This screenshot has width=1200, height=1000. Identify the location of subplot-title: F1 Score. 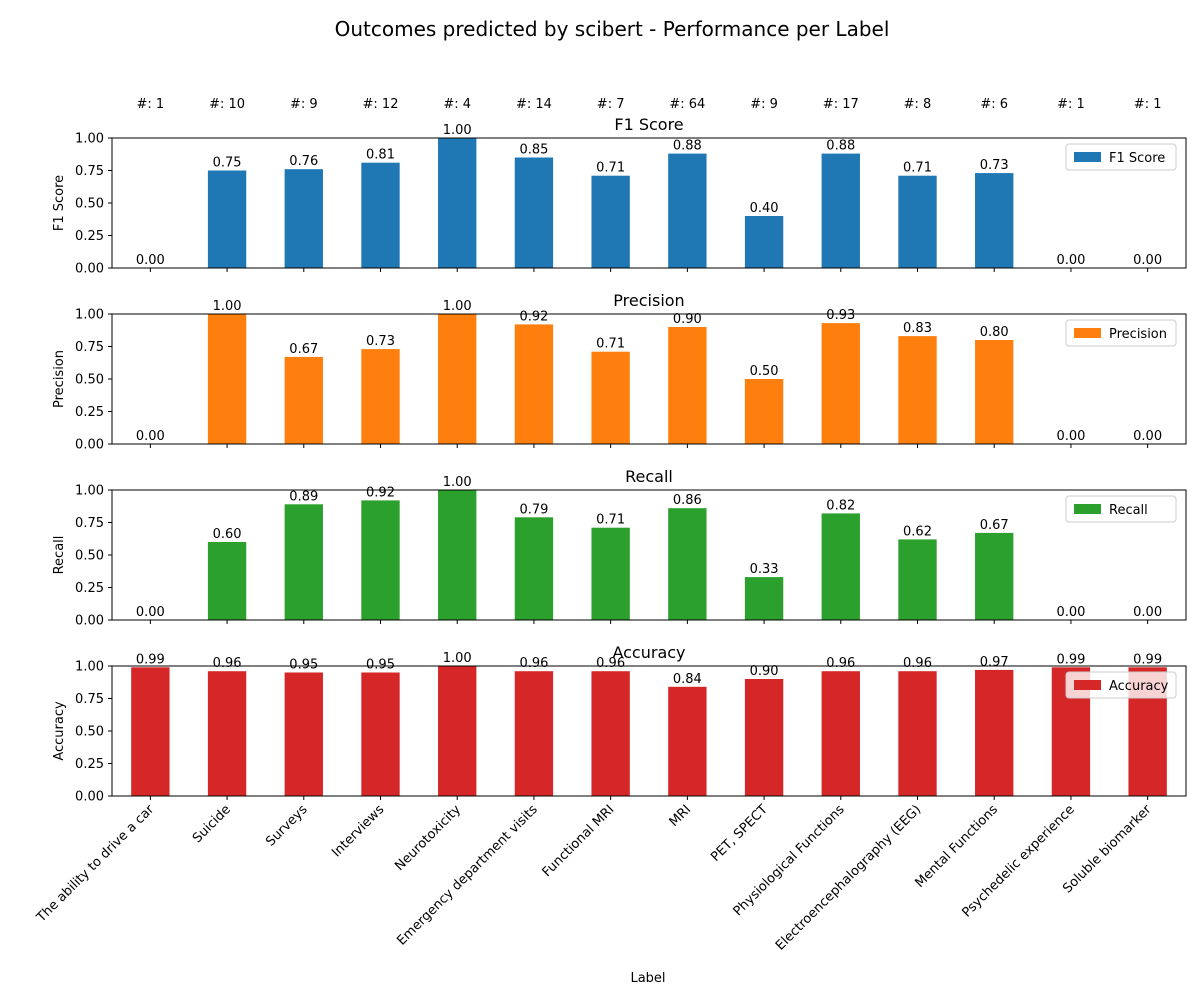
(648, 124).